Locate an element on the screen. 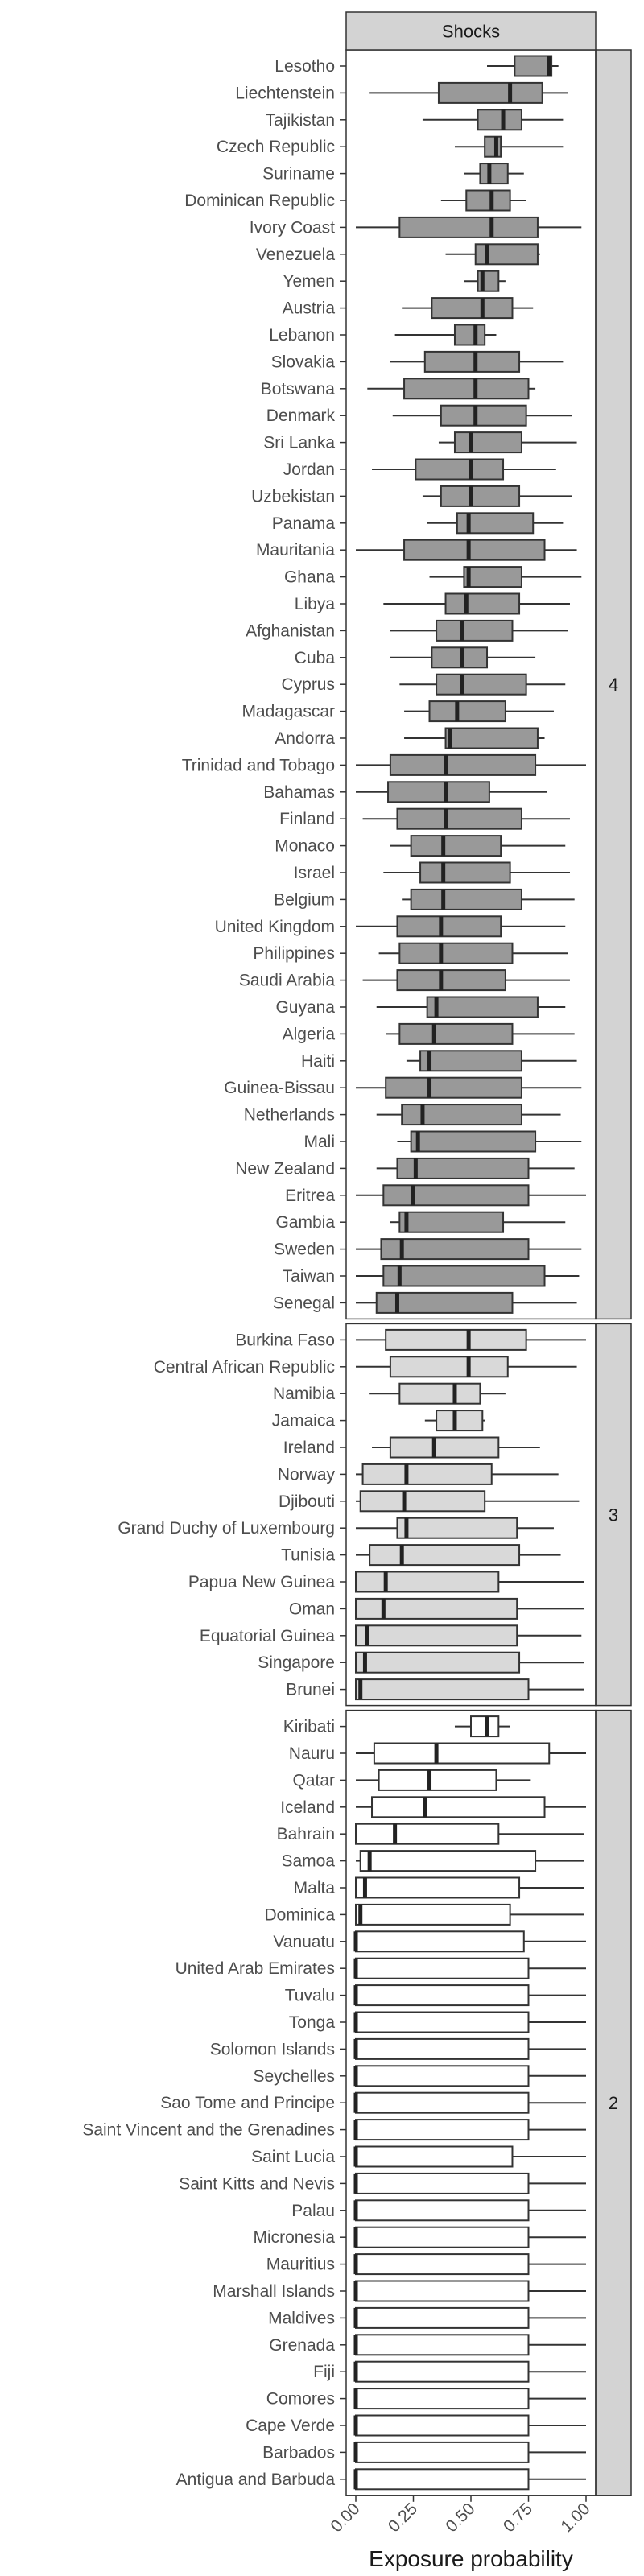  country-label: Austria is located at coordinates (309, 308).